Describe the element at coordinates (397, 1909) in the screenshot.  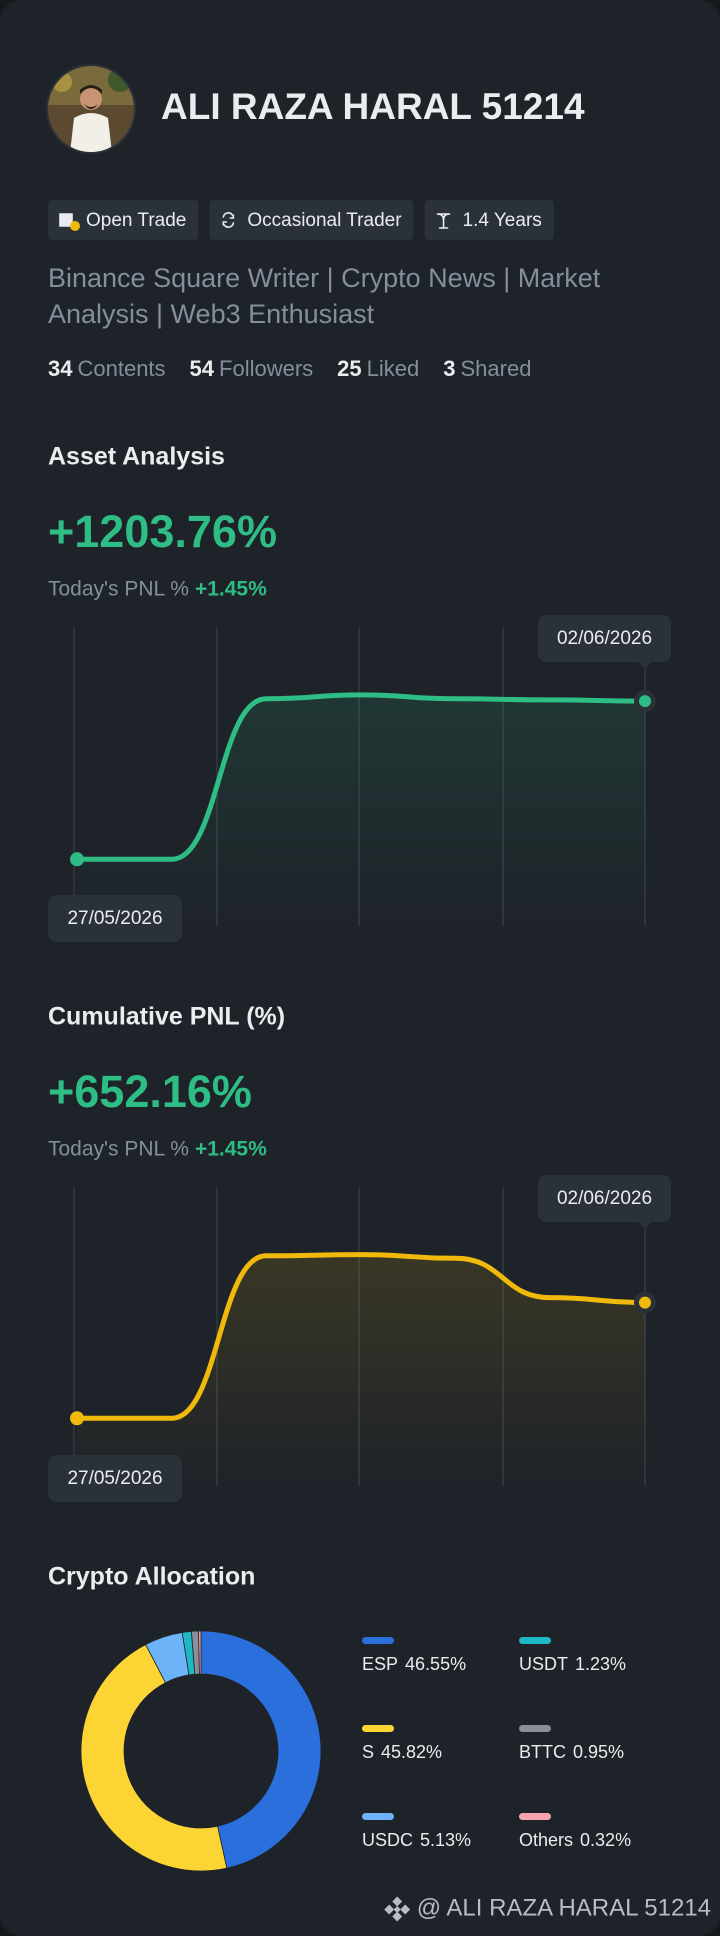
I see `binance-logo` at that location.